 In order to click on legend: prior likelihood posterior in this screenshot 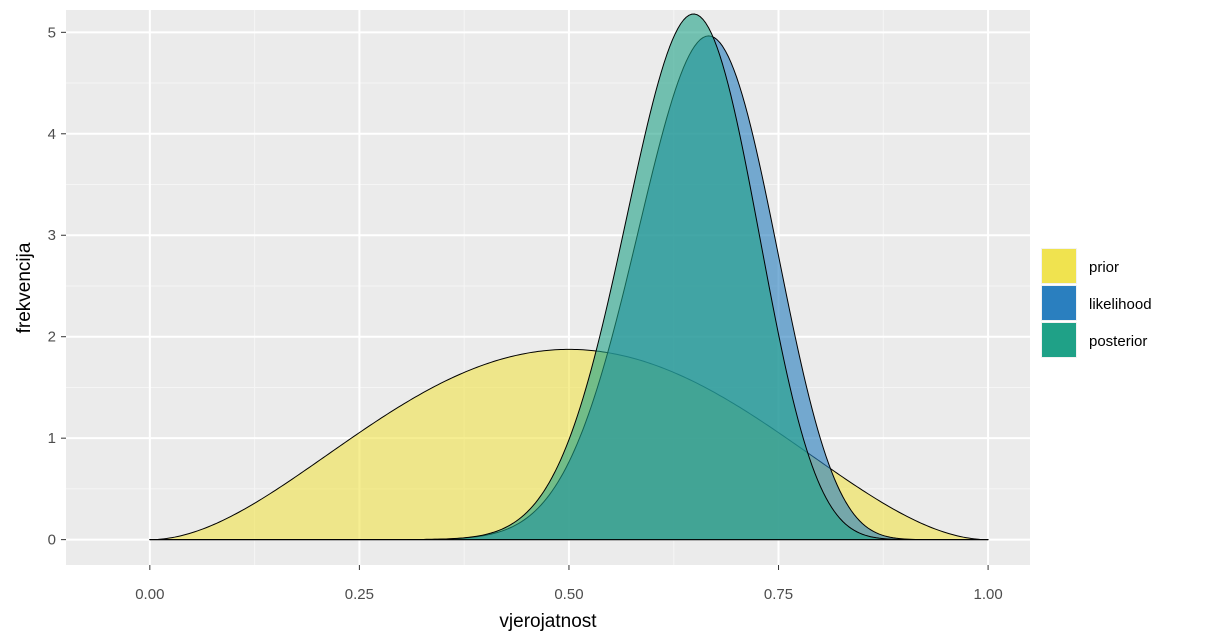, I will do `click(1096, 303)`.